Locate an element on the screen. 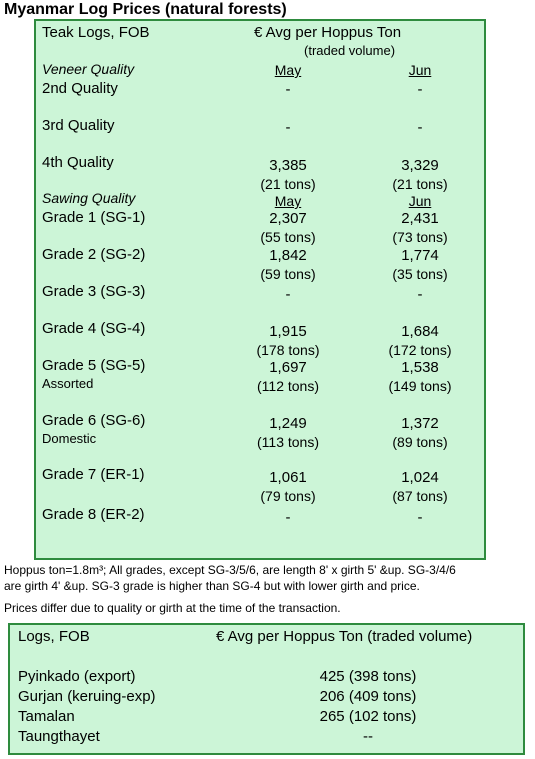 The image size is (535, 759). jun-tons: (87 tons) is located at coordinates (420, 496).